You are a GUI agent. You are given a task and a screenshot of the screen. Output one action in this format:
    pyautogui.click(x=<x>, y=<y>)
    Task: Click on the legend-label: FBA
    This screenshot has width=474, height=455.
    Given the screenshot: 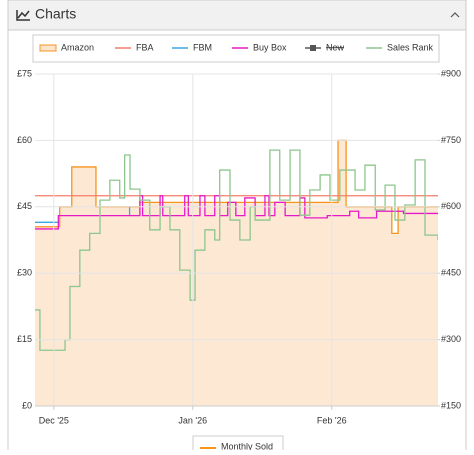 What is the action you would take?
    pyautogui.click(x=145, y=47)
    